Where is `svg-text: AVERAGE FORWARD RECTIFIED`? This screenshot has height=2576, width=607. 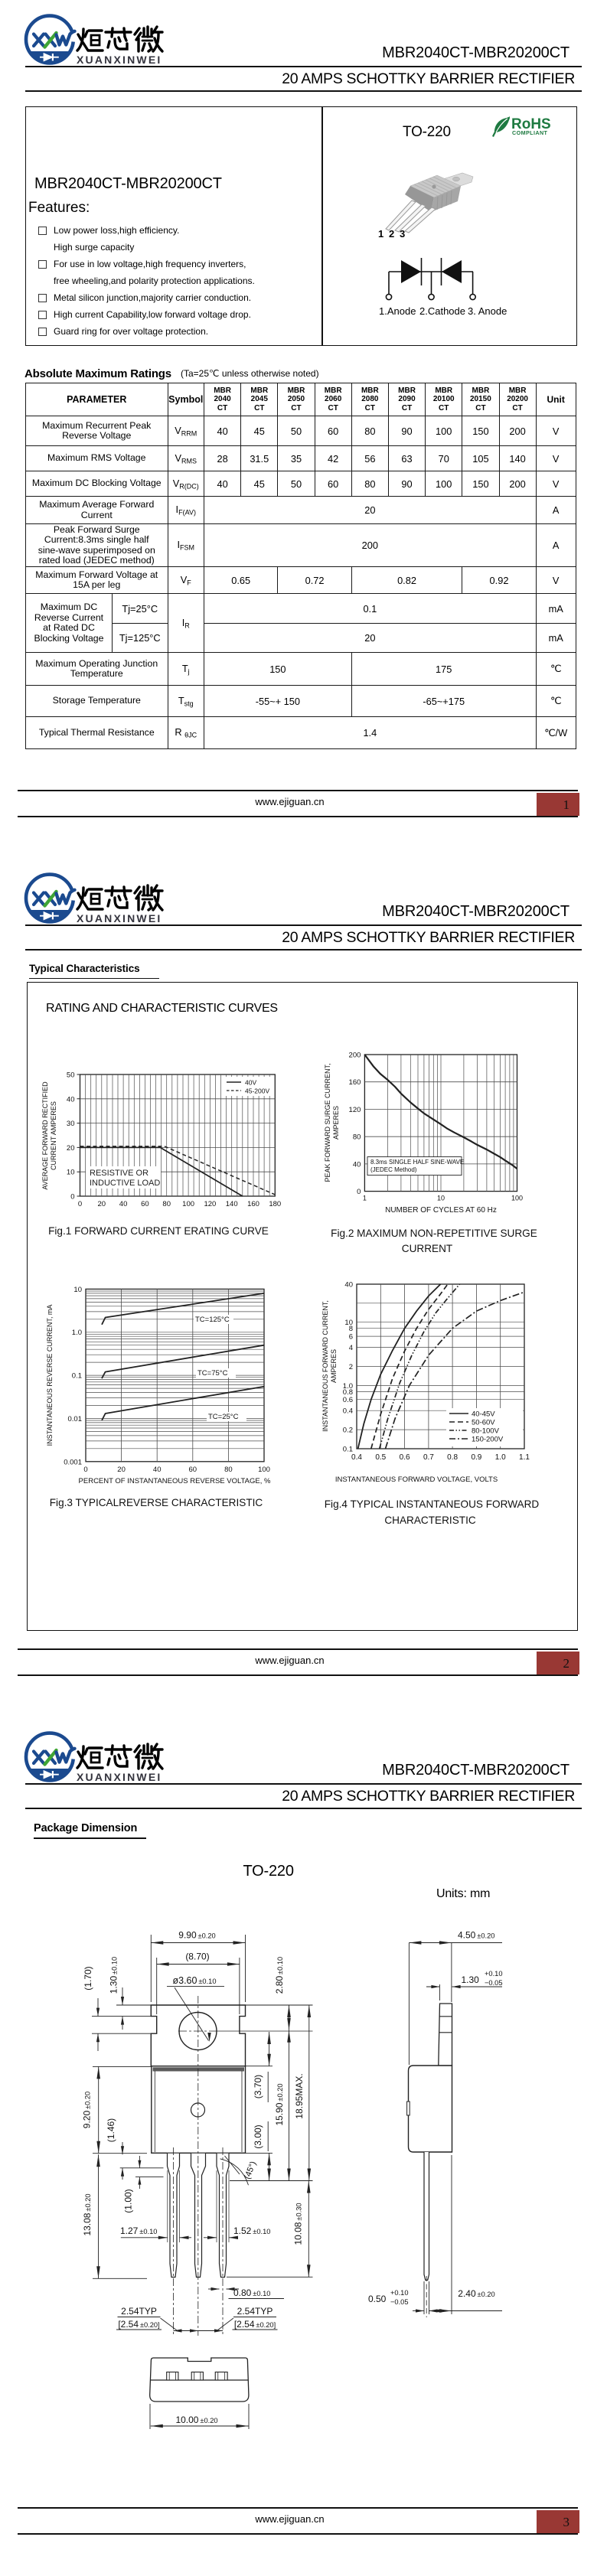 svg-text: AVERAGE FORWARD RECTIFIED is located at coordinates (45, 1135).